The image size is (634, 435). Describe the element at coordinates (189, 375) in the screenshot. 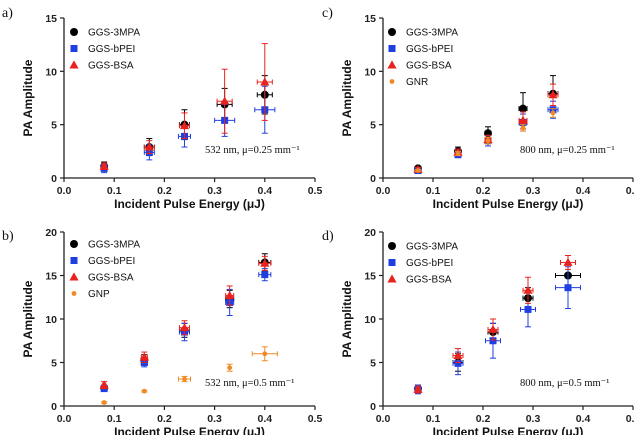

I see `series-gnp` at that location.